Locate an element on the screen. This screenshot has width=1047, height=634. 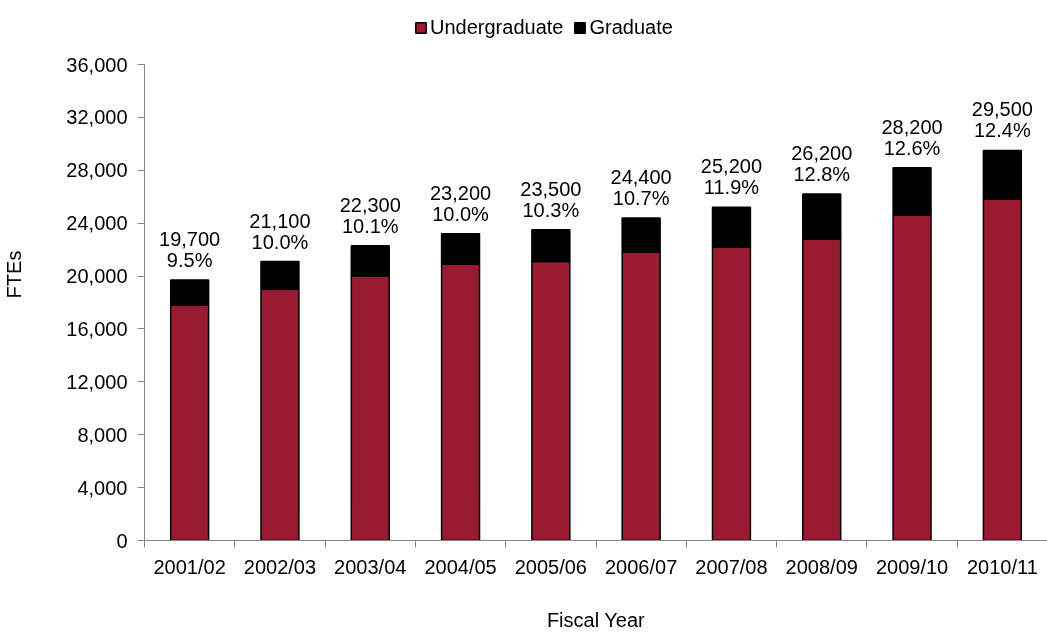
y-tick-label: 4,000 is located at coordinates (102, 487).